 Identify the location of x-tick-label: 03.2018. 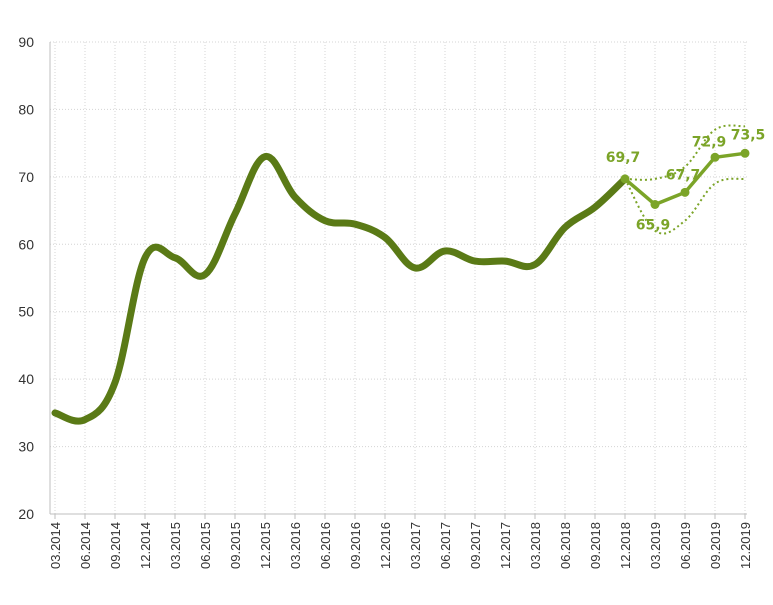
(535, 545).